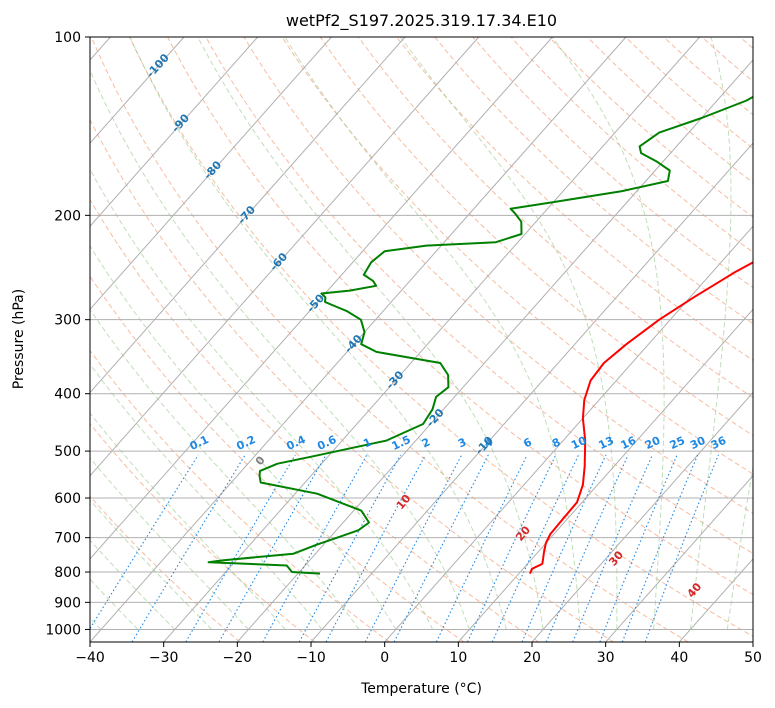 The width and height of the screenshot is (775, 708). Describe the element at coordinates (677, 443) in the screenshot. I see `mixing-ratio-label: 25` at that location.